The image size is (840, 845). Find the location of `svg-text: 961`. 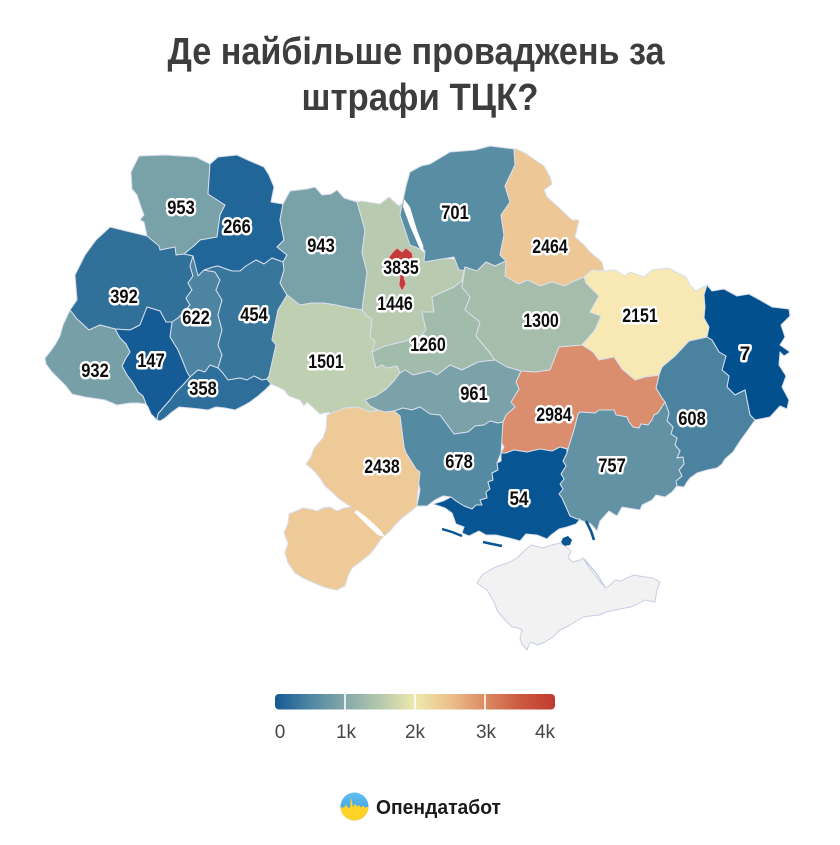

svg-text: 961 is located at coordinates (474, 394).